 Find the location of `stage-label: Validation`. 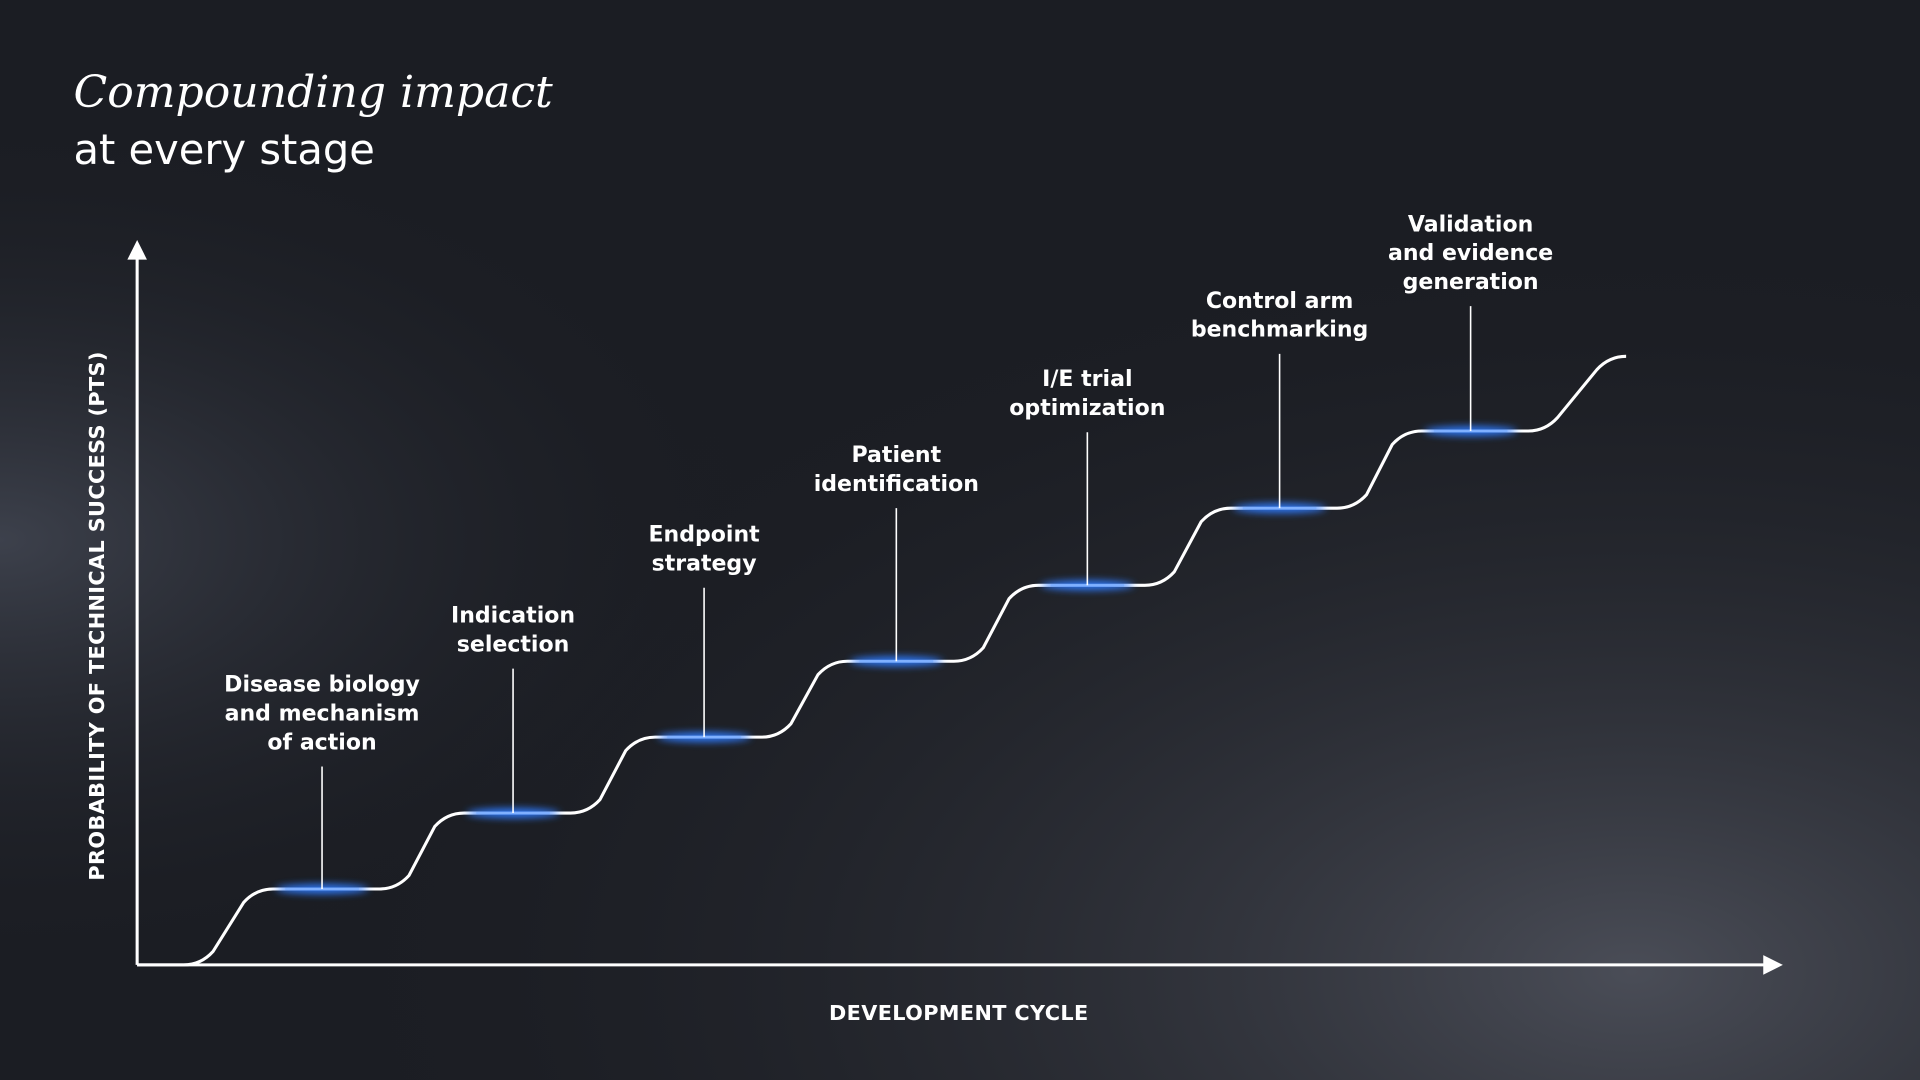

stage-label: Validation is located at coordinates (1470, 224).